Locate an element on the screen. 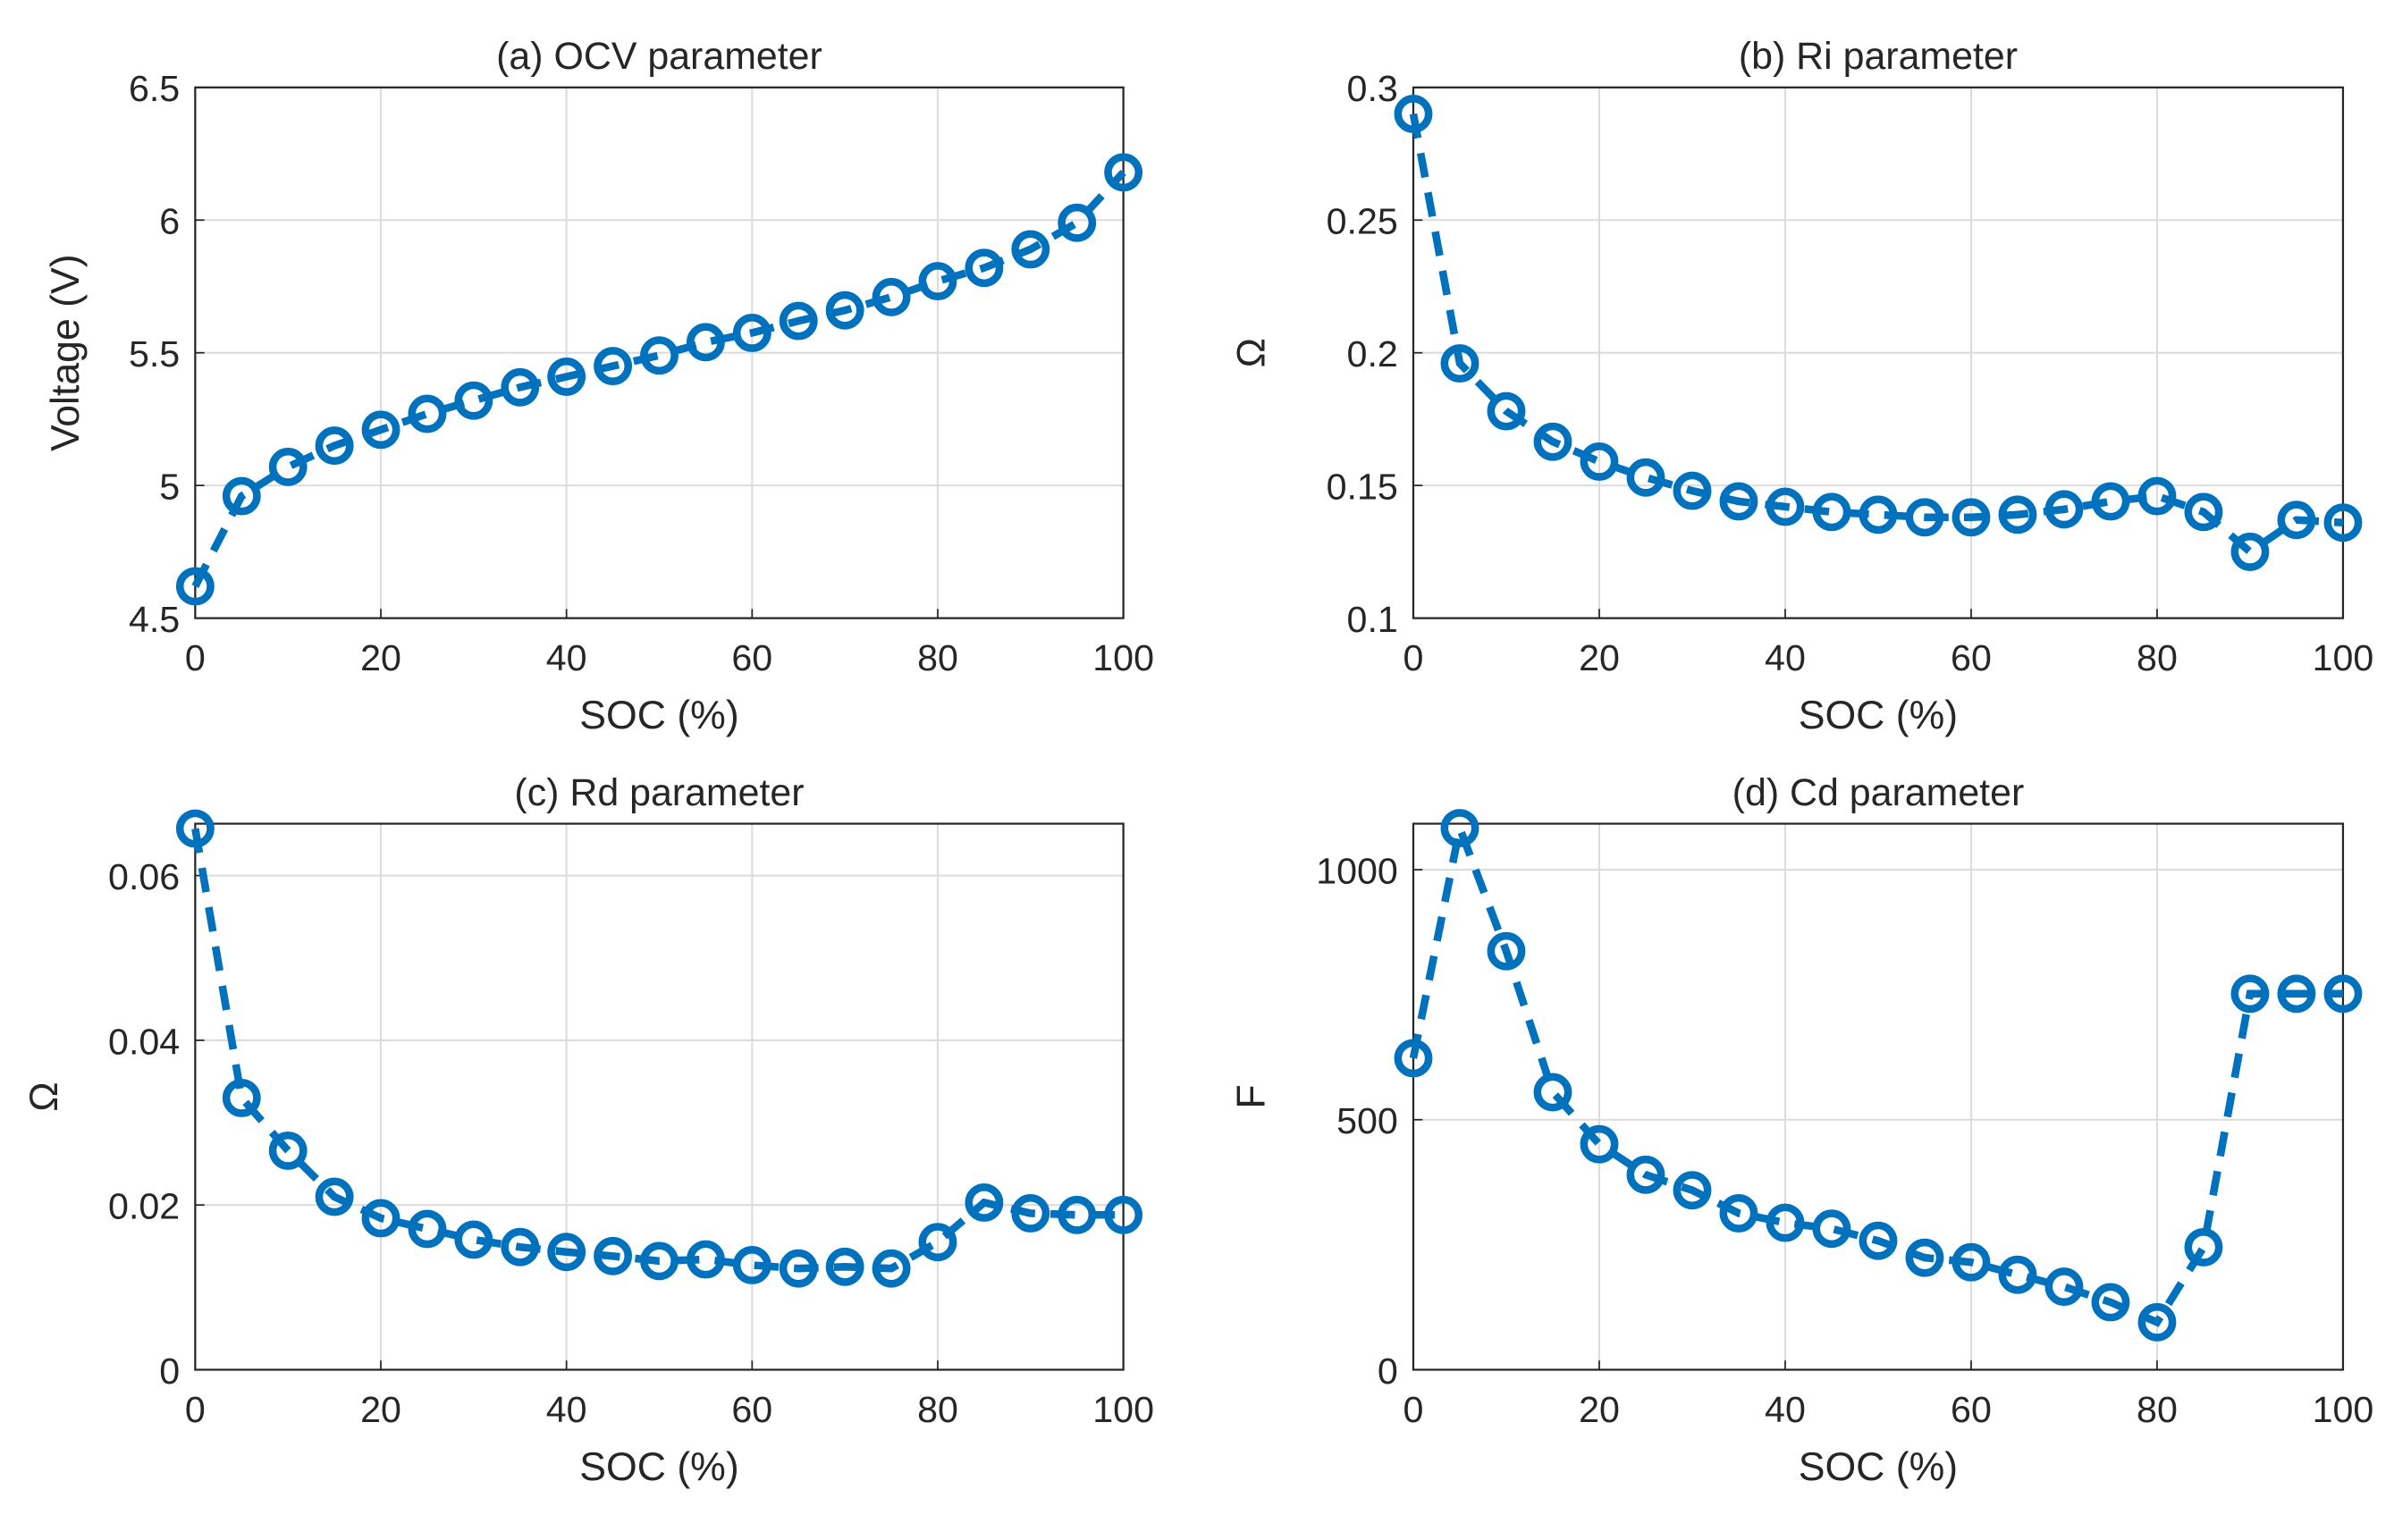  y-tick-label: 0.2 is located at coordinates (1372, 353).